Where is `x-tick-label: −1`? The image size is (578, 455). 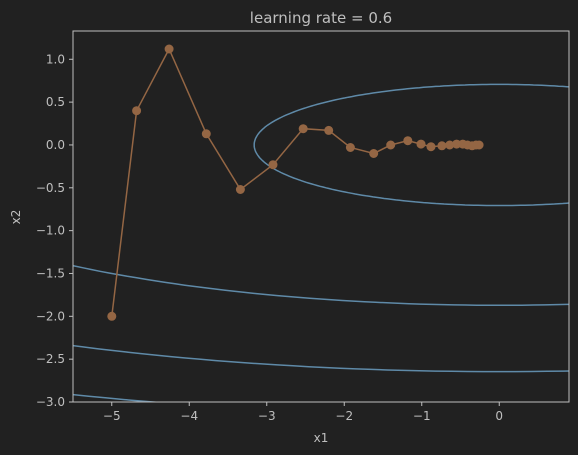 x-tick-label: −1 is located at coordinates (422, 416).